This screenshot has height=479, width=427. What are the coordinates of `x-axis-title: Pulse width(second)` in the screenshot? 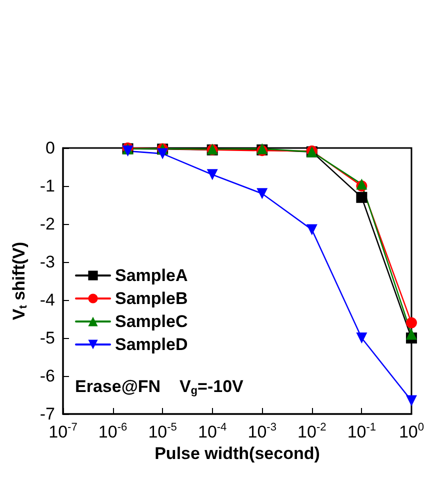 It's located at (237, 454).